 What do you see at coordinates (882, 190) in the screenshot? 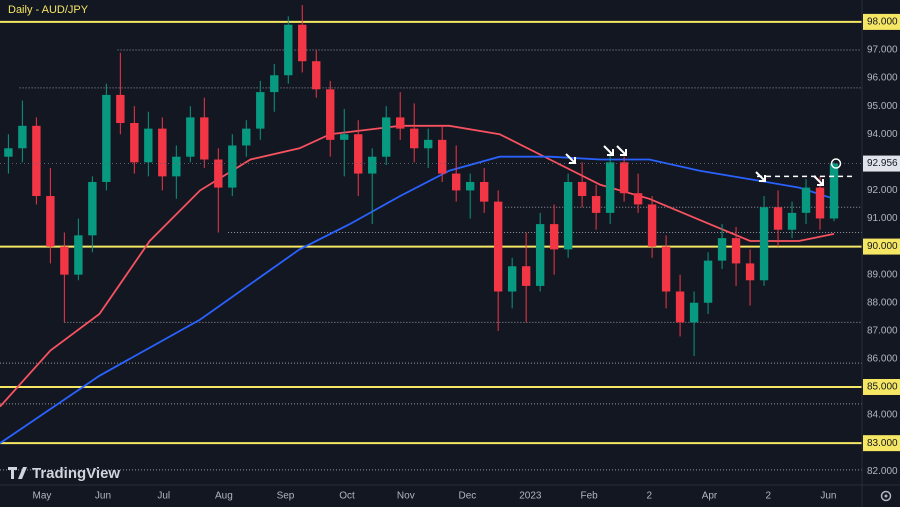
I see `y-tick-label: 92.000` at bounding box center [882, 190].